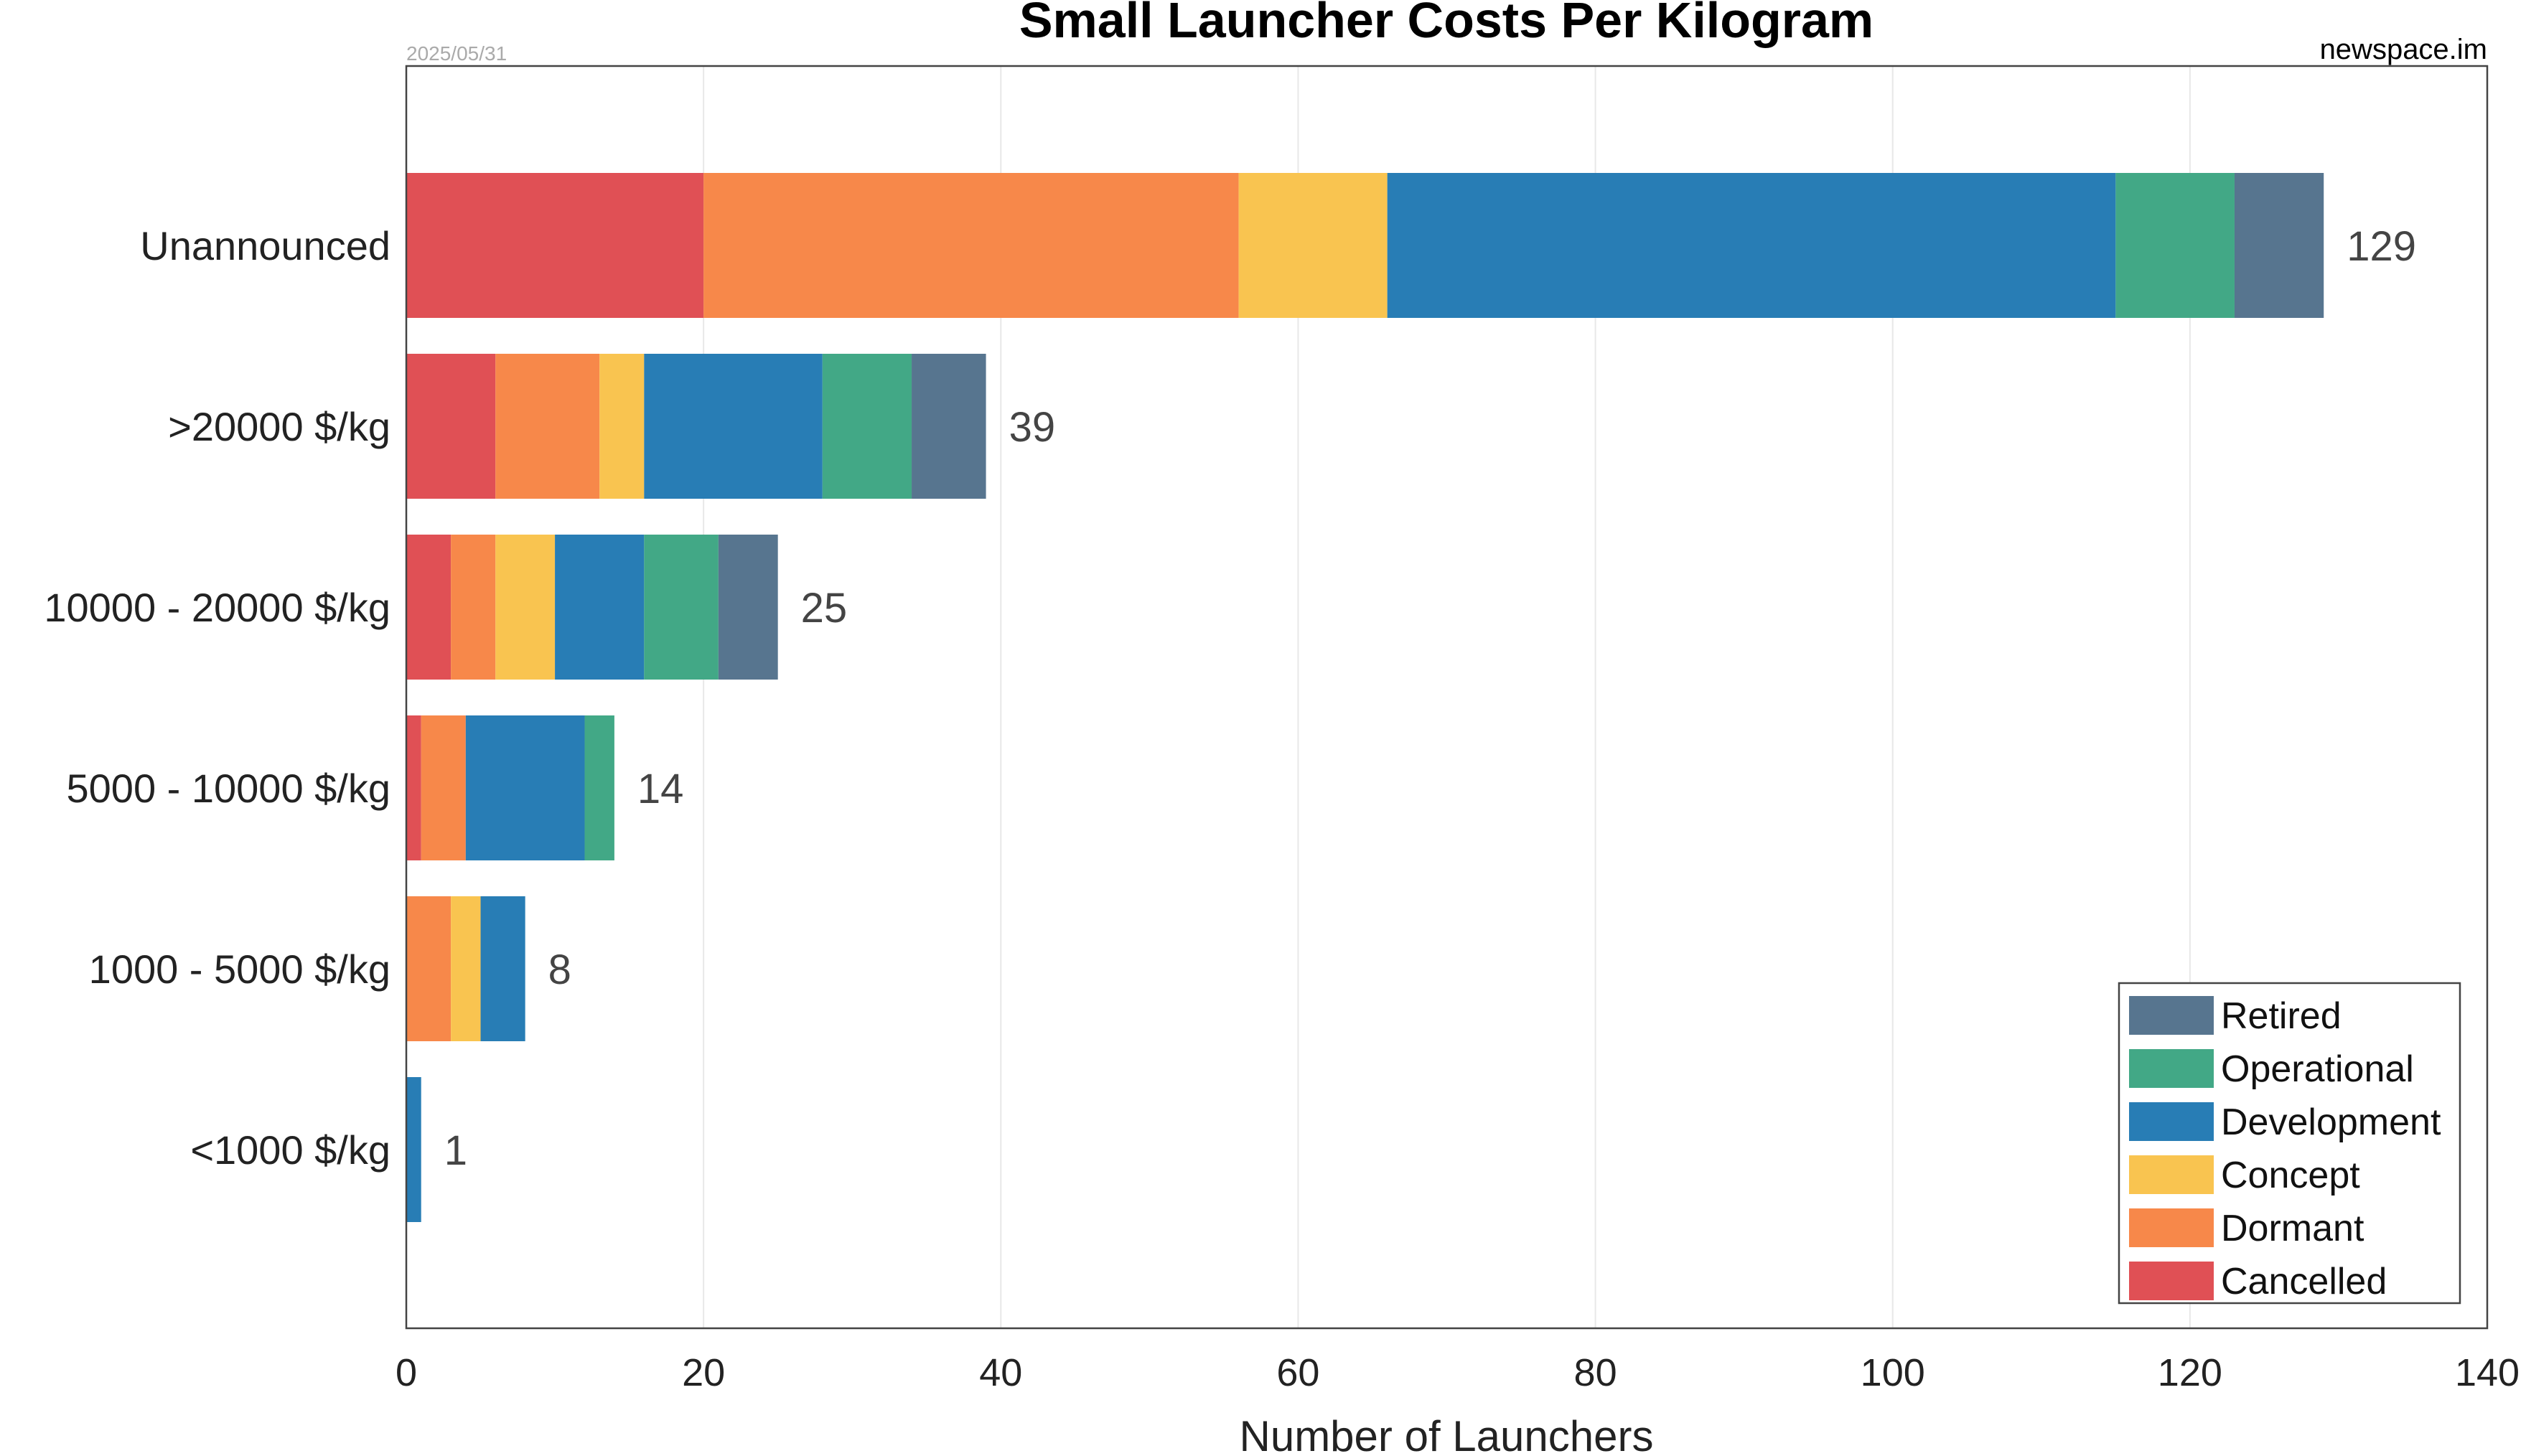  Describe the element at coordinates (240, 969) in the screenshot. I see `y-tick-label: 1000 - 5000 $/kg` at that location.